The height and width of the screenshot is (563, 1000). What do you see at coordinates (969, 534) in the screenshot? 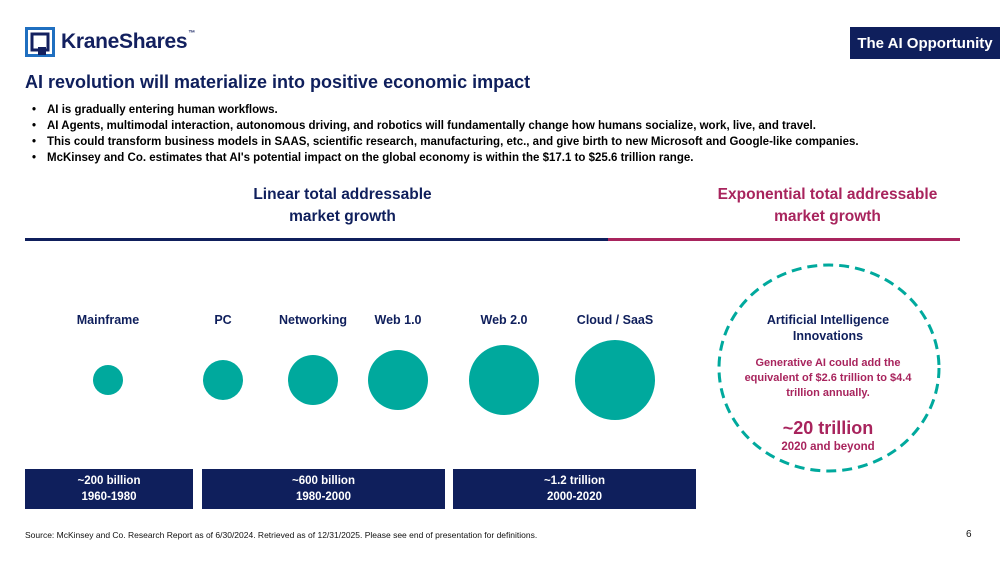
I see `page-number: 6` at bounding box center [969, 534].